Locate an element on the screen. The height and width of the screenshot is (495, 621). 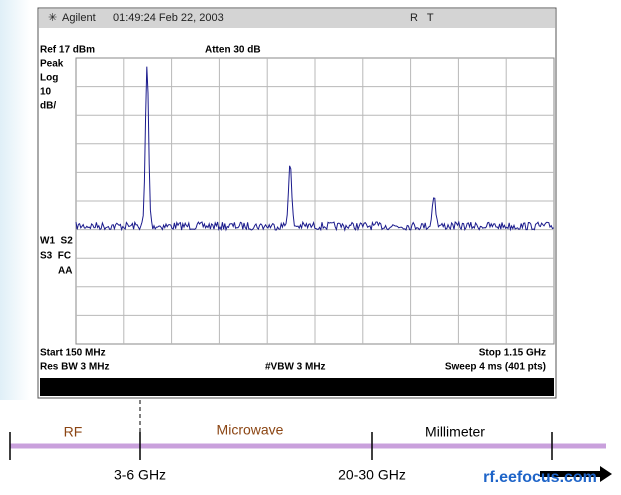
marker-label: S3 FC is located at coordinates (55, 256).